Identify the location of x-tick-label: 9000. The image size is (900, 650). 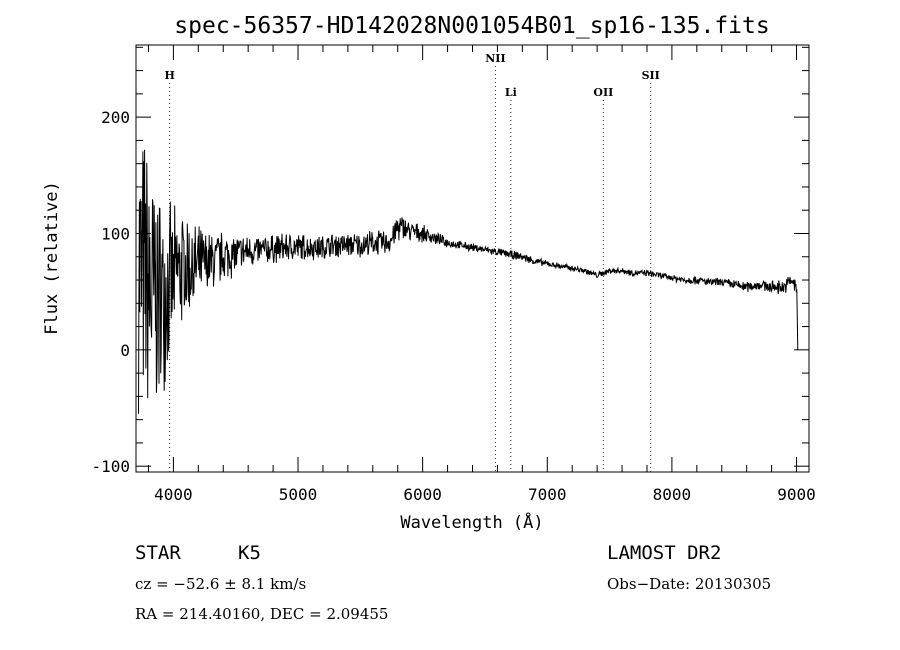
(796, 494).